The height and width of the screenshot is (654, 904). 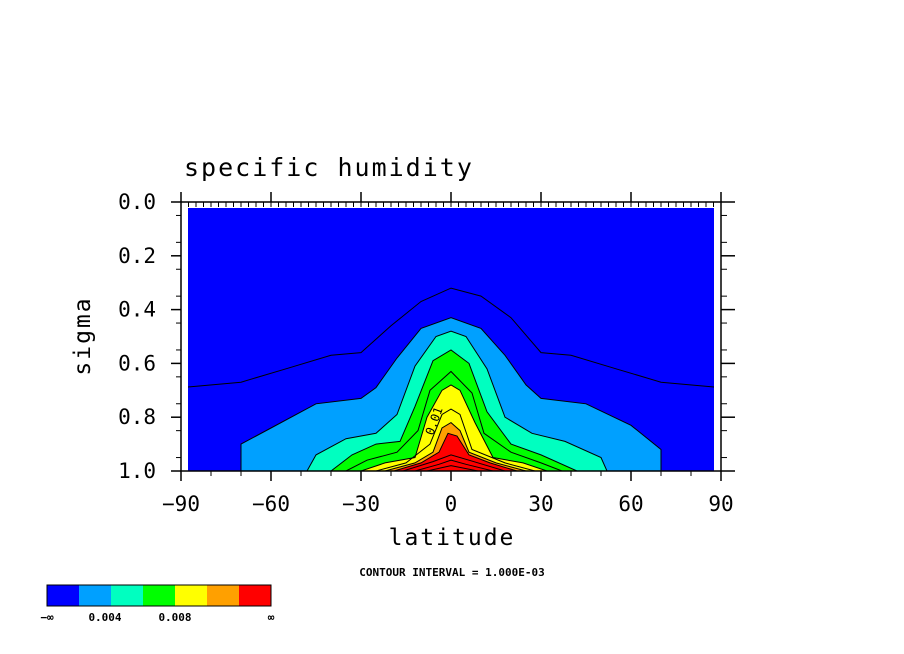 What do you see at coordinates (137, 363) in the screenshot?
I see `y-tick-label: 0.6` at bounding box center [137, 363].